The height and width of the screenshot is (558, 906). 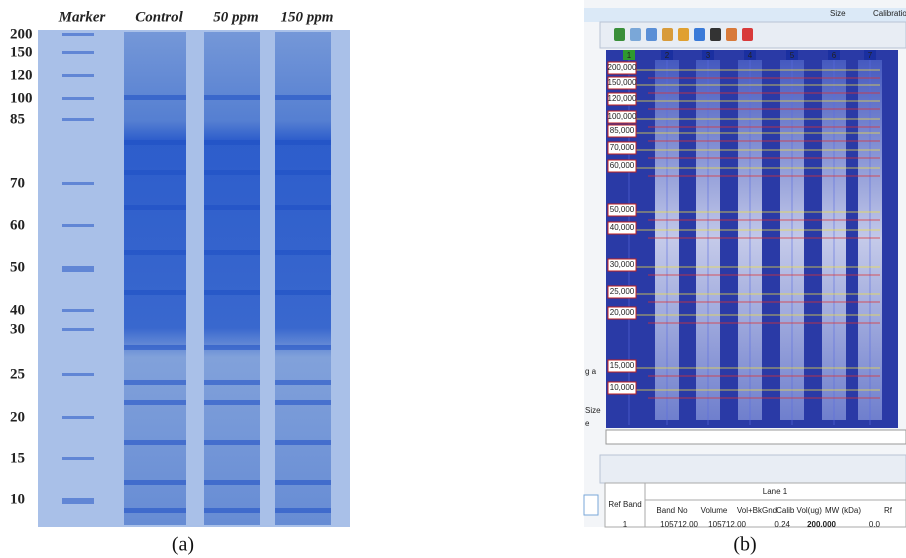 I want to click on column-header: Rf, so click(x=888, y=510).